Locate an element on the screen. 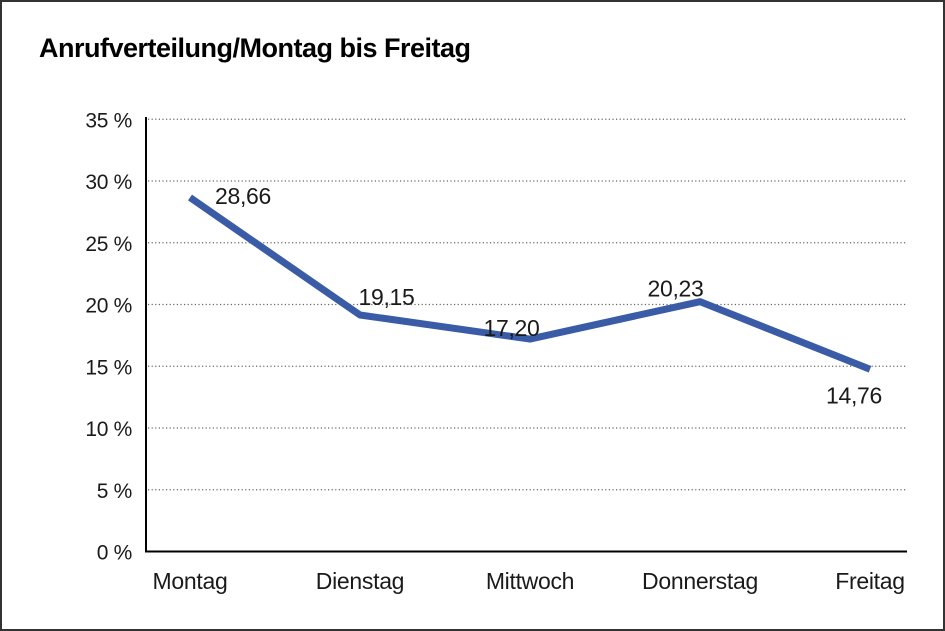 This screenshot has width=945, height=631. x-category-label: Freitag is located at coordinates (869, 581).